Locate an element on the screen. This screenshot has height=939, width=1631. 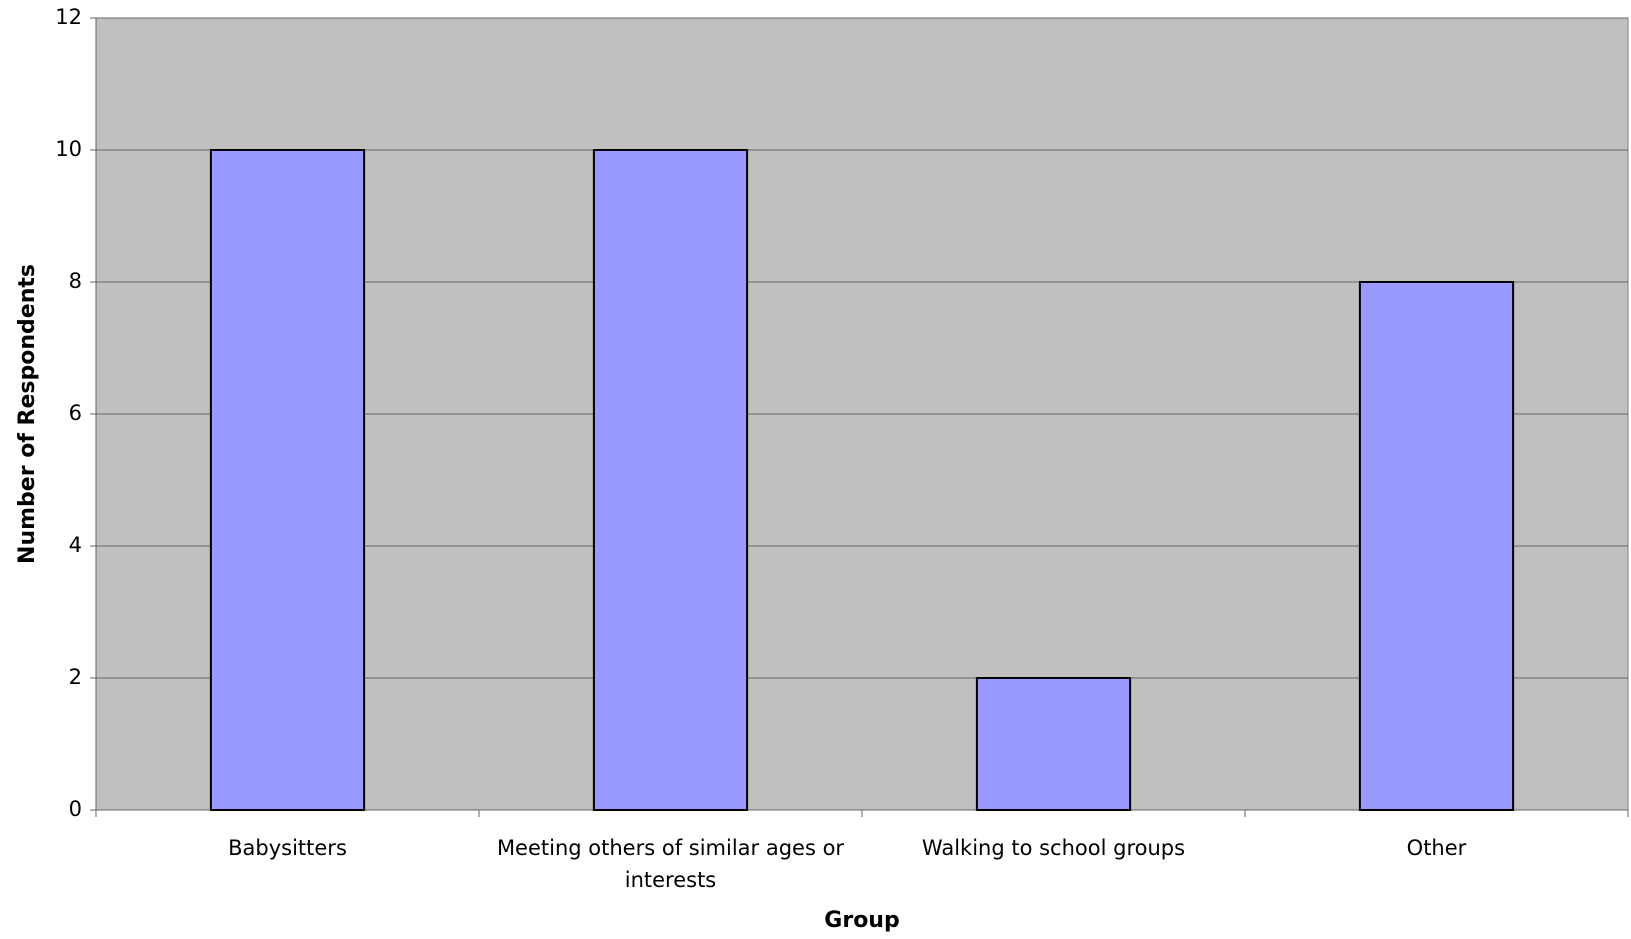
y-axis-title: Number of Respondents is located at coordinates (27, 414).